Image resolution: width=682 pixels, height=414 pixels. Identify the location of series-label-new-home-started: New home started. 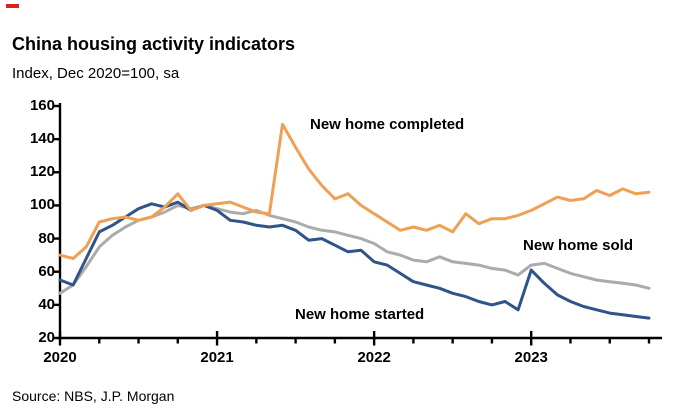
(360, 314).